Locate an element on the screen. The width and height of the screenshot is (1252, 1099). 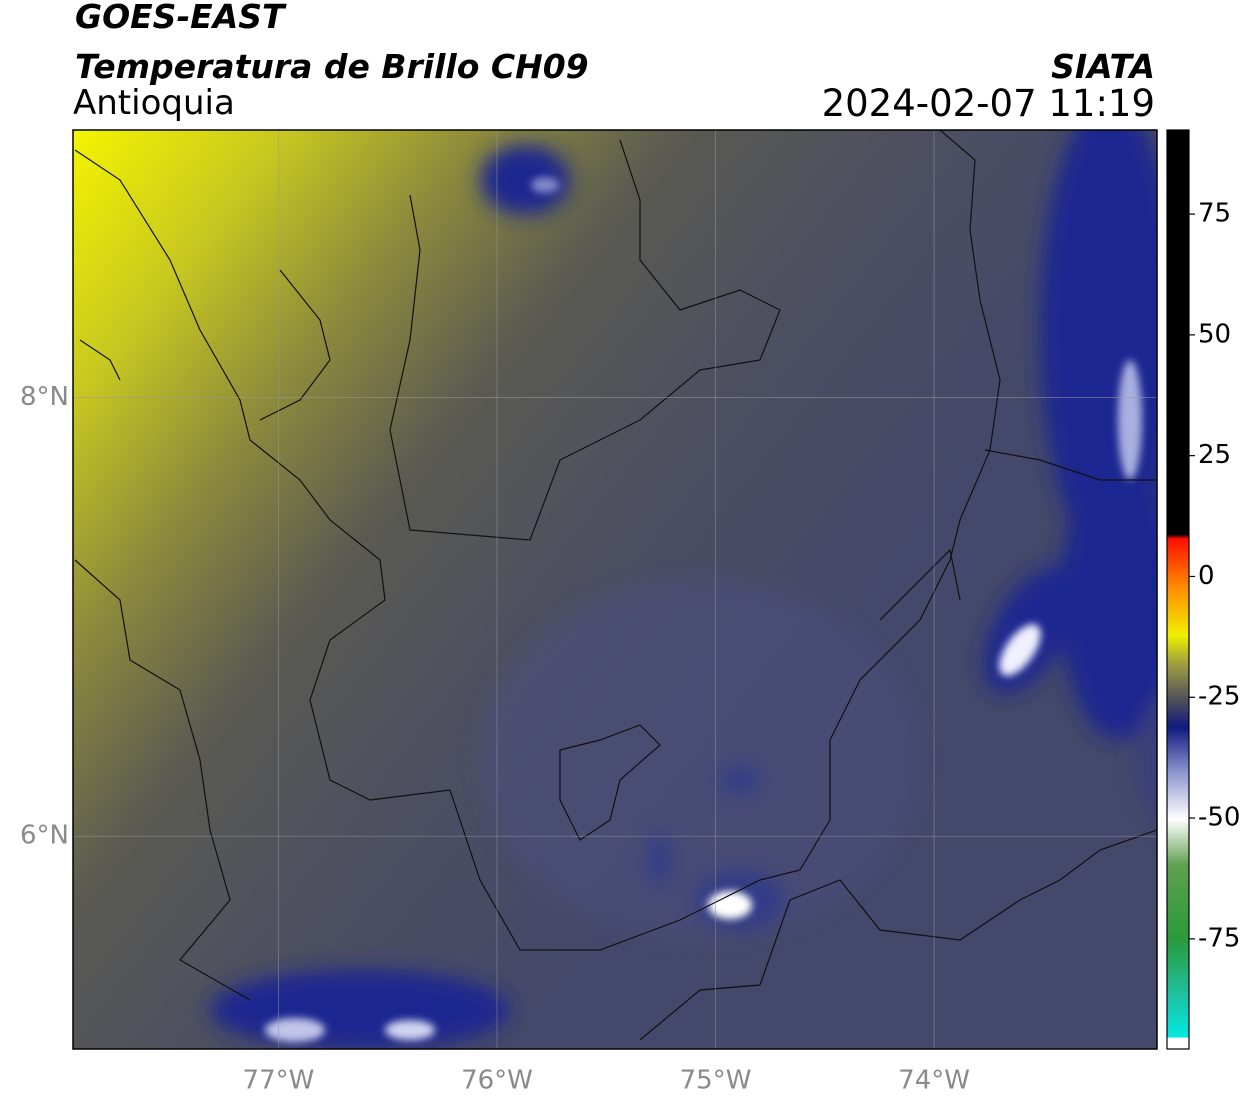
colorbar-tick-label: 75 is located at coordinates (1214, 214).